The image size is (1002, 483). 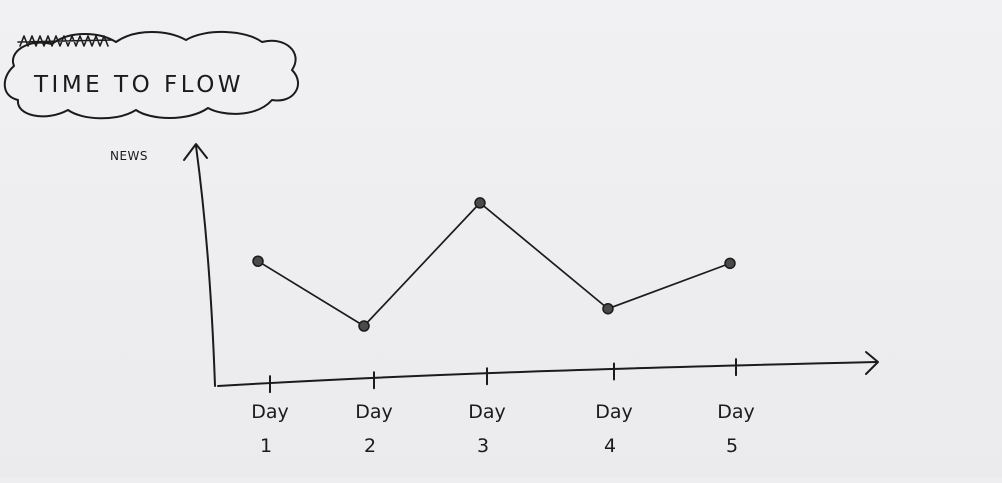 I want to click on chart-title: TIME TO FLOW, so click(x=138, y=85).